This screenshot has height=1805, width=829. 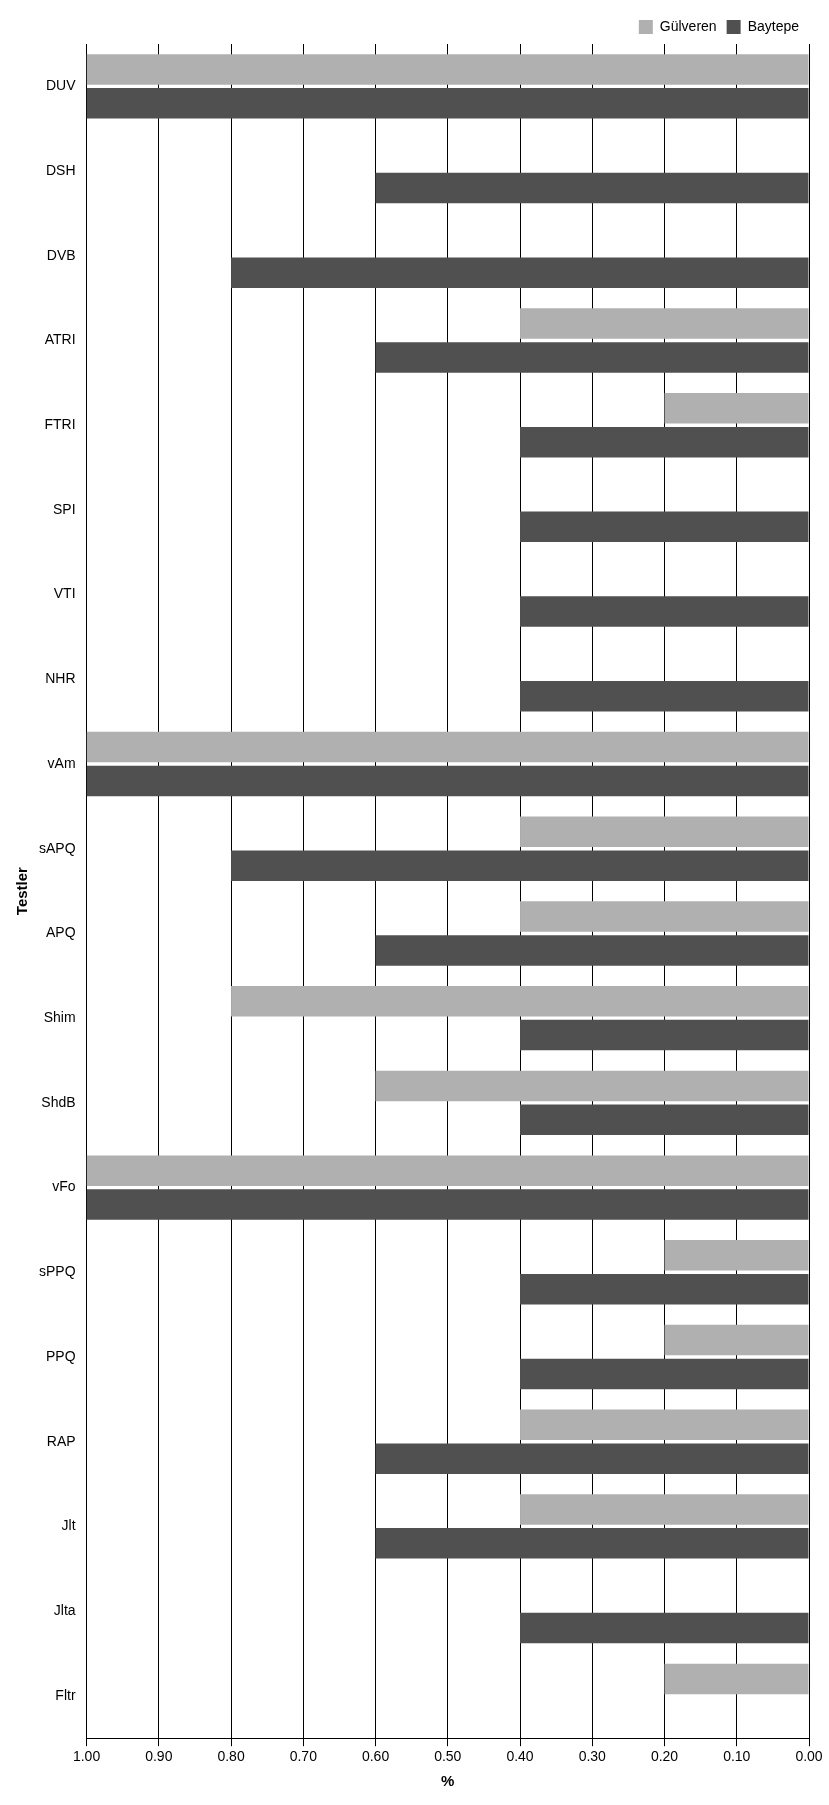 I want to click on y-tick-label: DVB, so click(x=61, y=254).